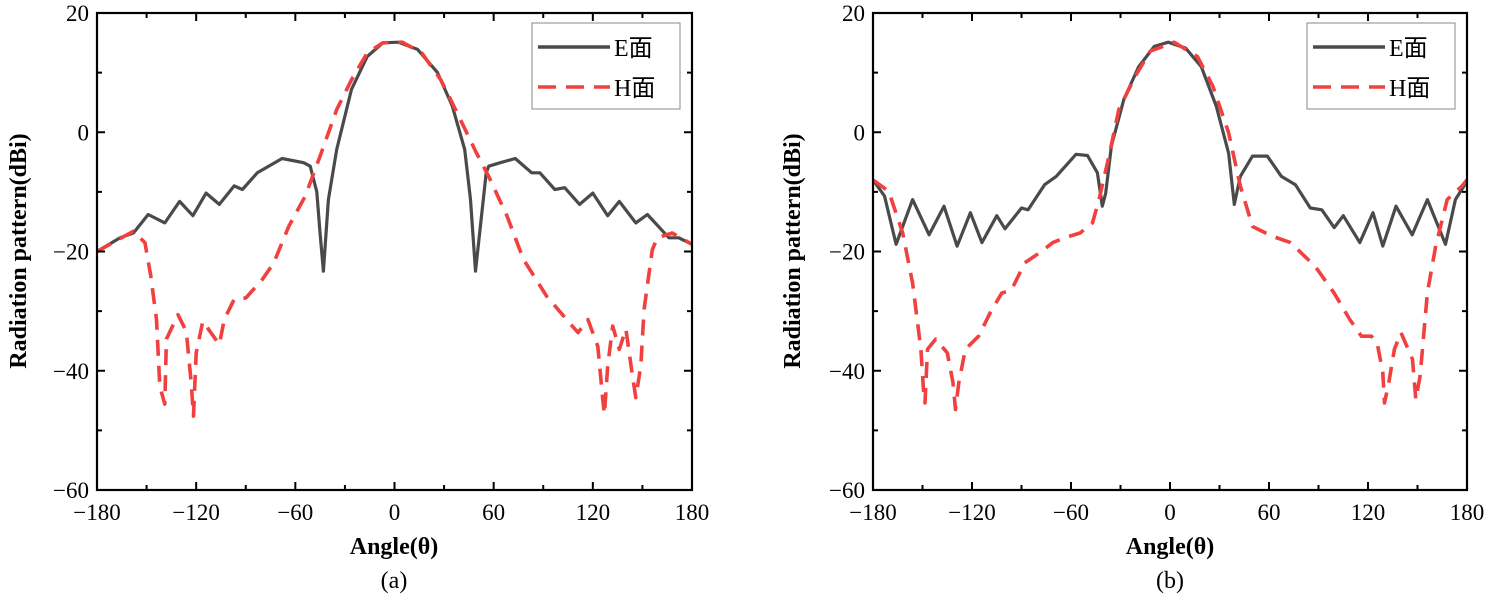  I want to click on panel-caption: (b), so click(1170, 581).